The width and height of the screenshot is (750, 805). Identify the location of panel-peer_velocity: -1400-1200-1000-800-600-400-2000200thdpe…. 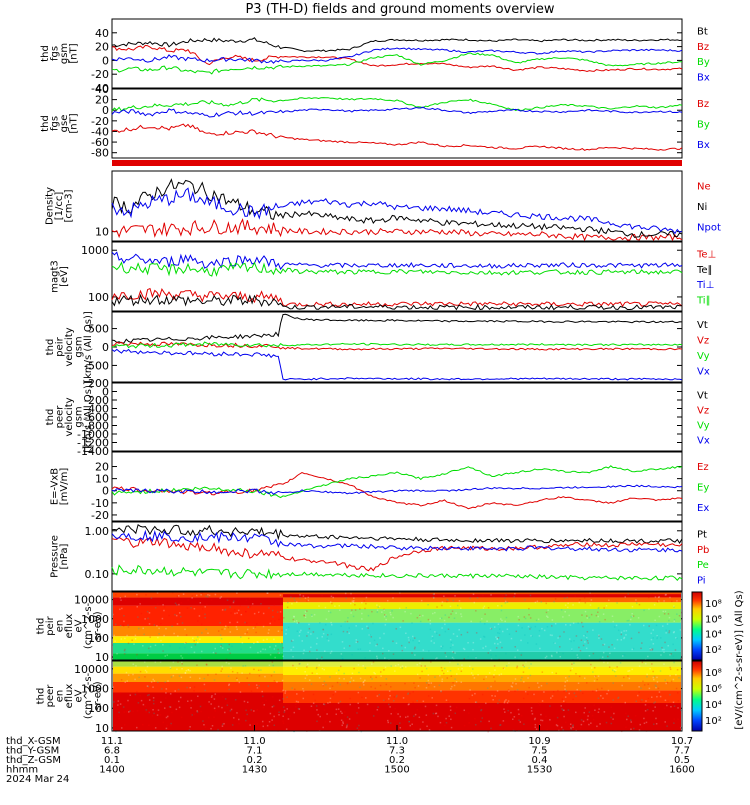
(377, 417).